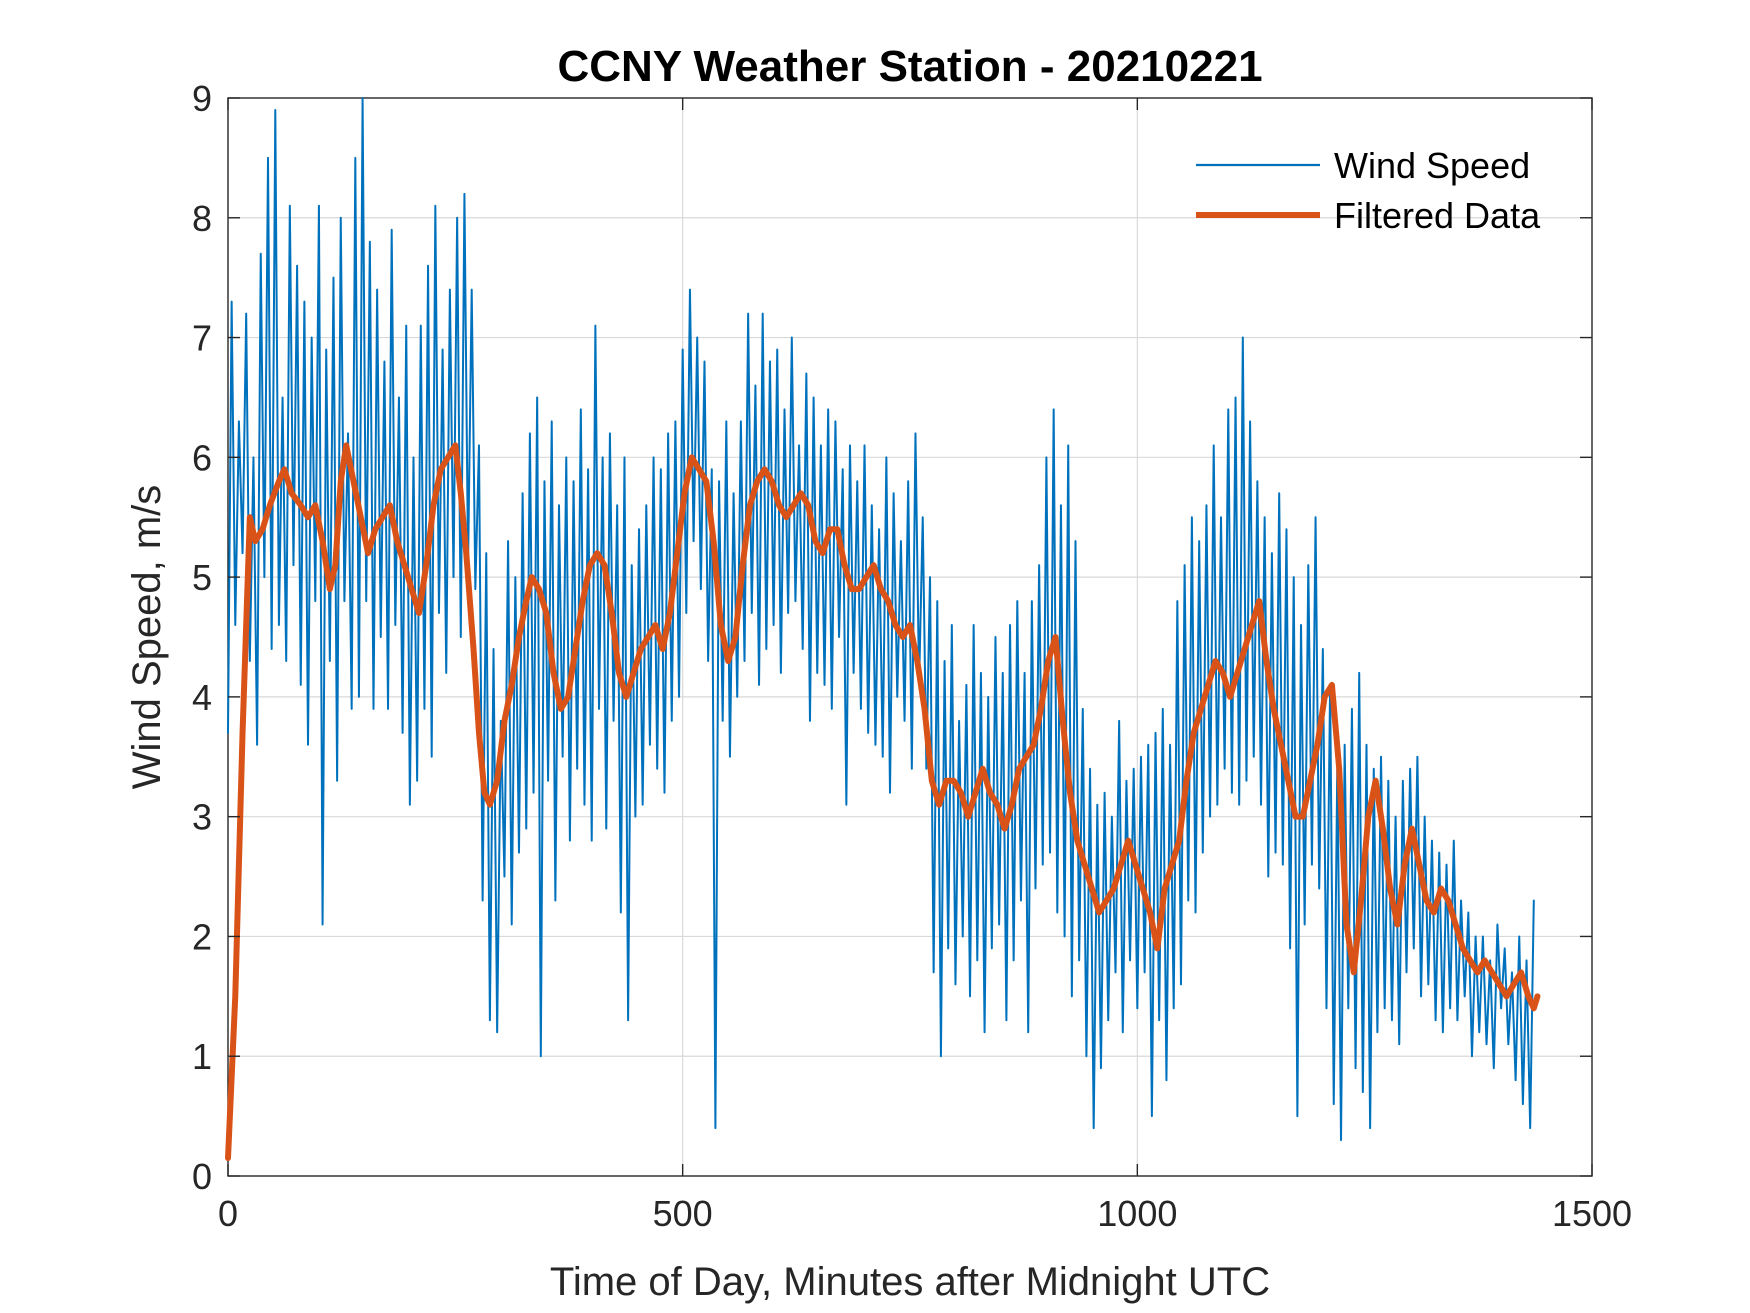 The height and width of the screenshot is (1313, 1750). I want to click on x-tick-label: 500, so click(683, 1213).